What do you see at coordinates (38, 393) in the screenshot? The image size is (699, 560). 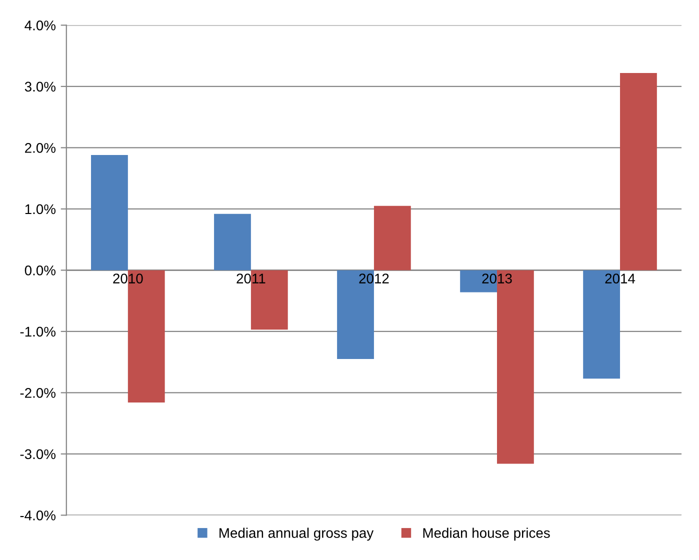 I see `y-tick-label: -2.0%` at bounding box center [38, 393].